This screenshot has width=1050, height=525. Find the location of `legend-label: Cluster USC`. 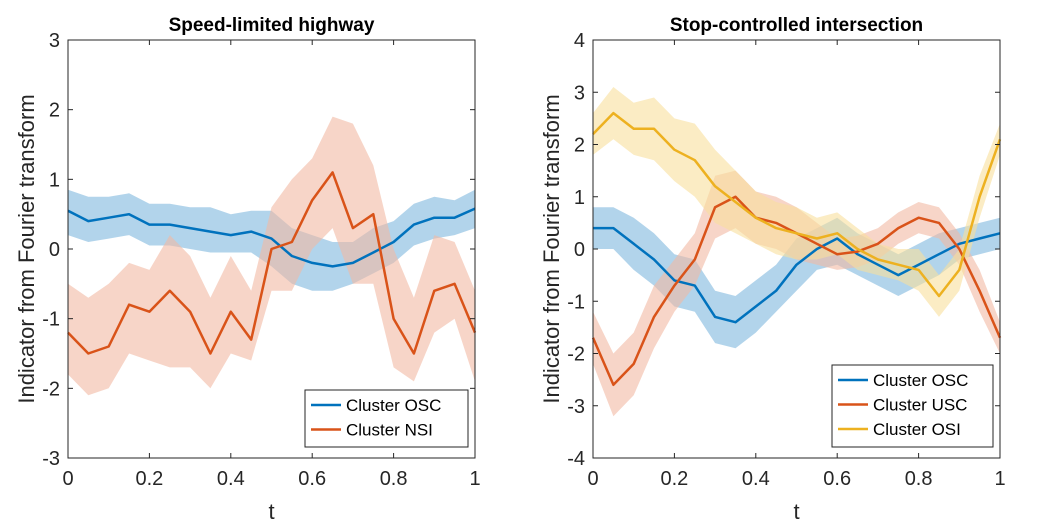

legend-label: Cluster USC is located at coordinates (920, 405).